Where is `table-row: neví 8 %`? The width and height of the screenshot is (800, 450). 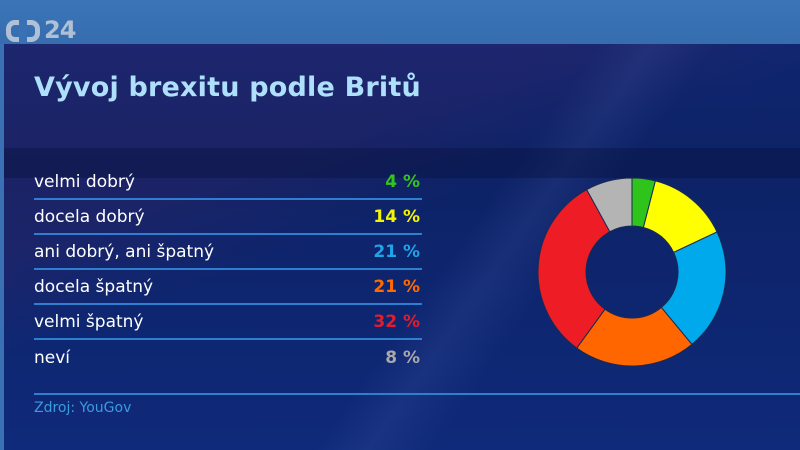 table-row: neví 8 % is located at coordinates (228, 357).